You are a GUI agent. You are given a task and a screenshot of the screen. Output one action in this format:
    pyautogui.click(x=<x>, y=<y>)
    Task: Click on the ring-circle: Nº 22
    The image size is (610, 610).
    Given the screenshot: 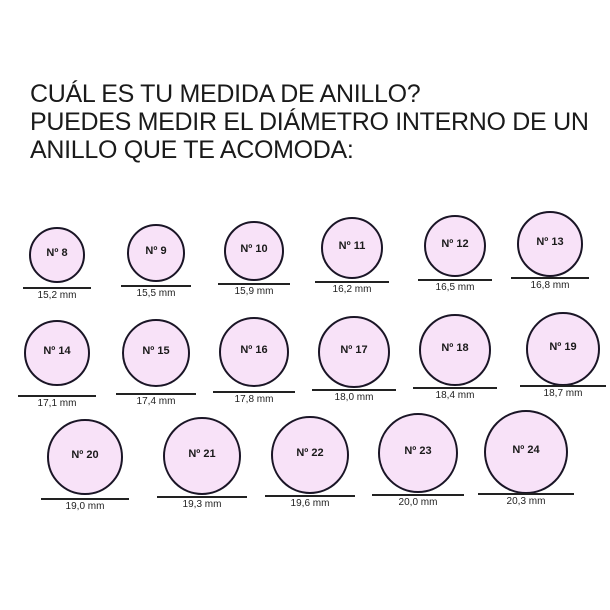 What is the action you would take?
    pyautogui.click(x=310, y=455)
    